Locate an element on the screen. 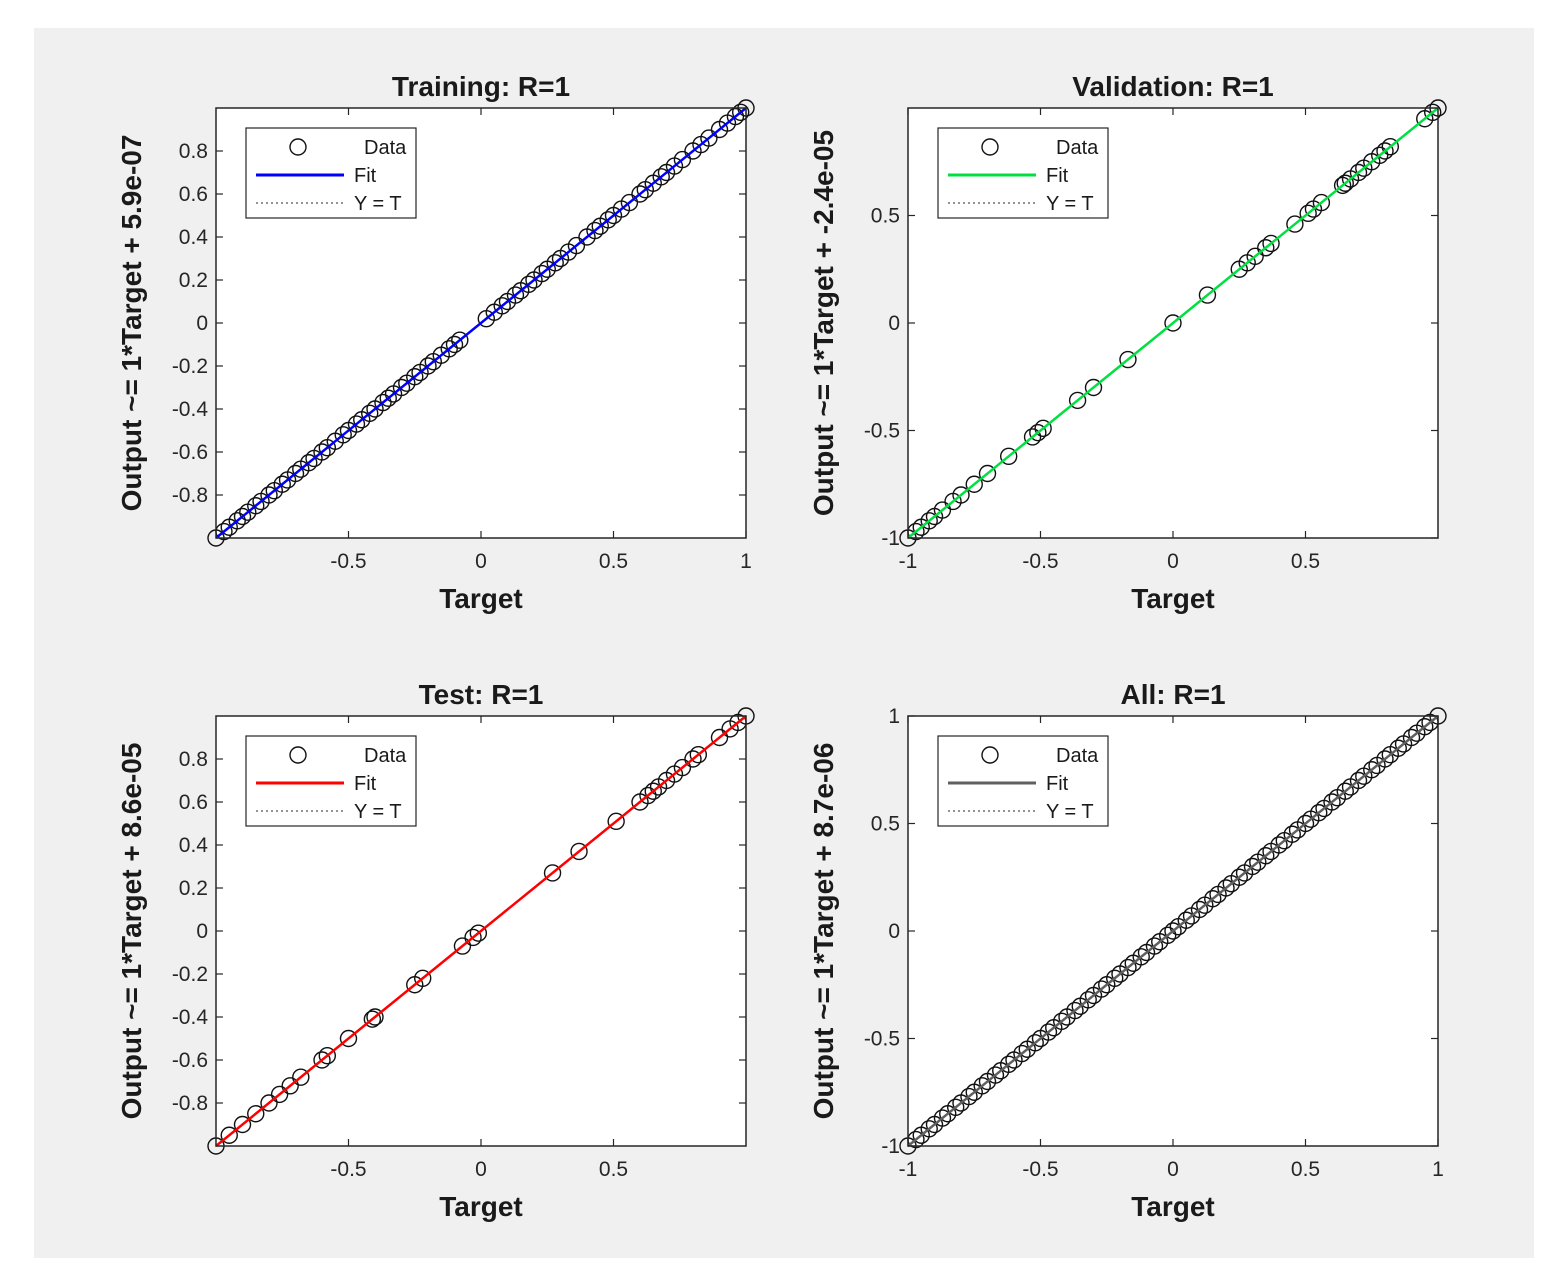  y-tick-label: -0.4 is located at coordinates (190, 409).